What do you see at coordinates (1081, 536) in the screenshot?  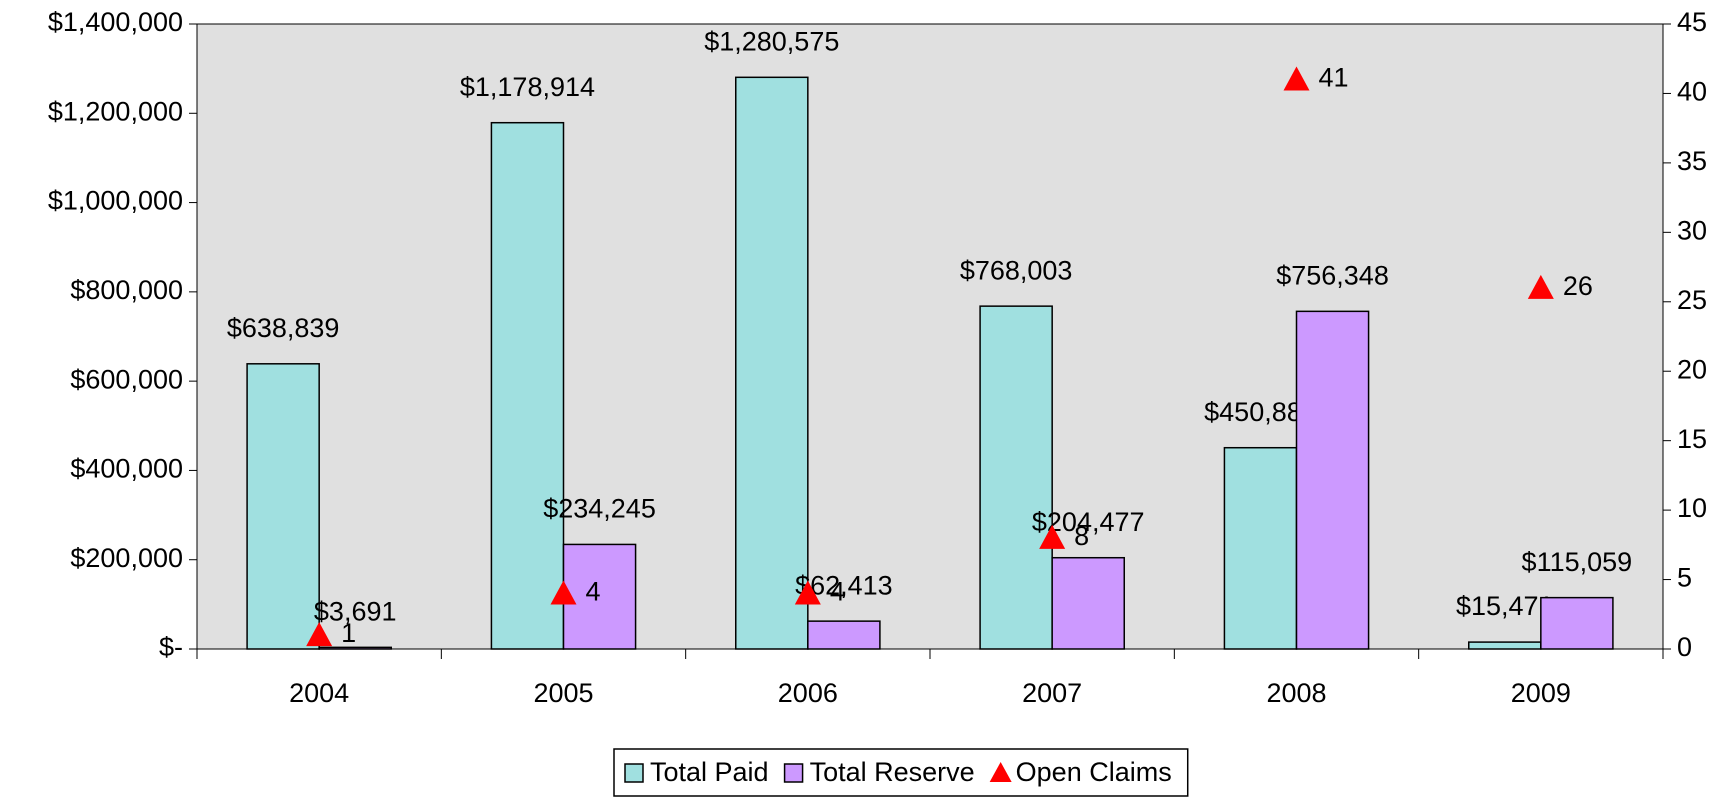 I see `value-label: 8` at bounding box center [1081, 536].